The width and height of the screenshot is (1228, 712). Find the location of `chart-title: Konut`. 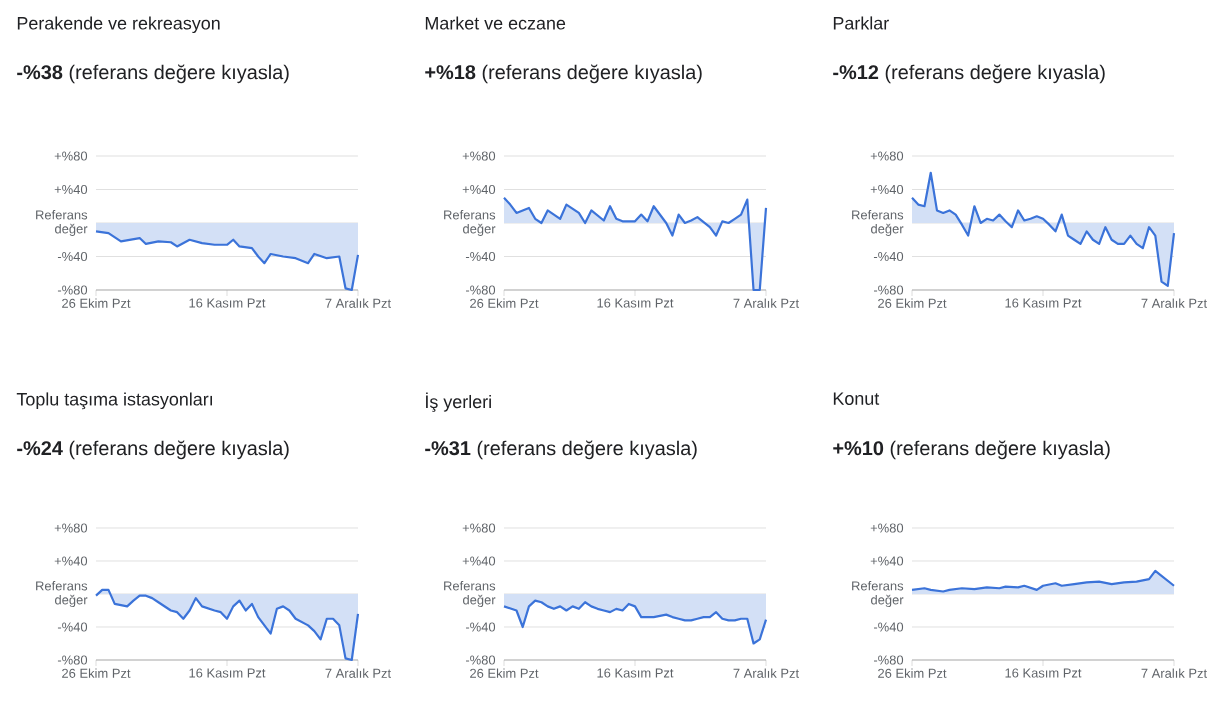

chart-title: Konut is located at coordinates (856, 398).